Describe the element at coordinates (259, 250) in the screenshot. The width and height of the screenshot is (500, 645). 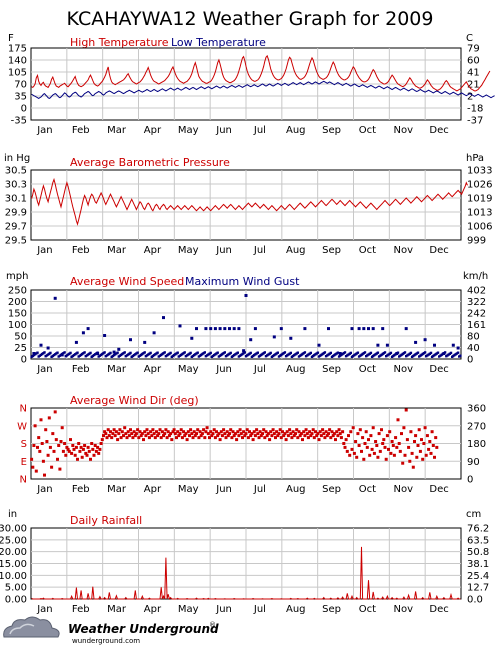
I see `pressure-month-label: Jul` at that location.